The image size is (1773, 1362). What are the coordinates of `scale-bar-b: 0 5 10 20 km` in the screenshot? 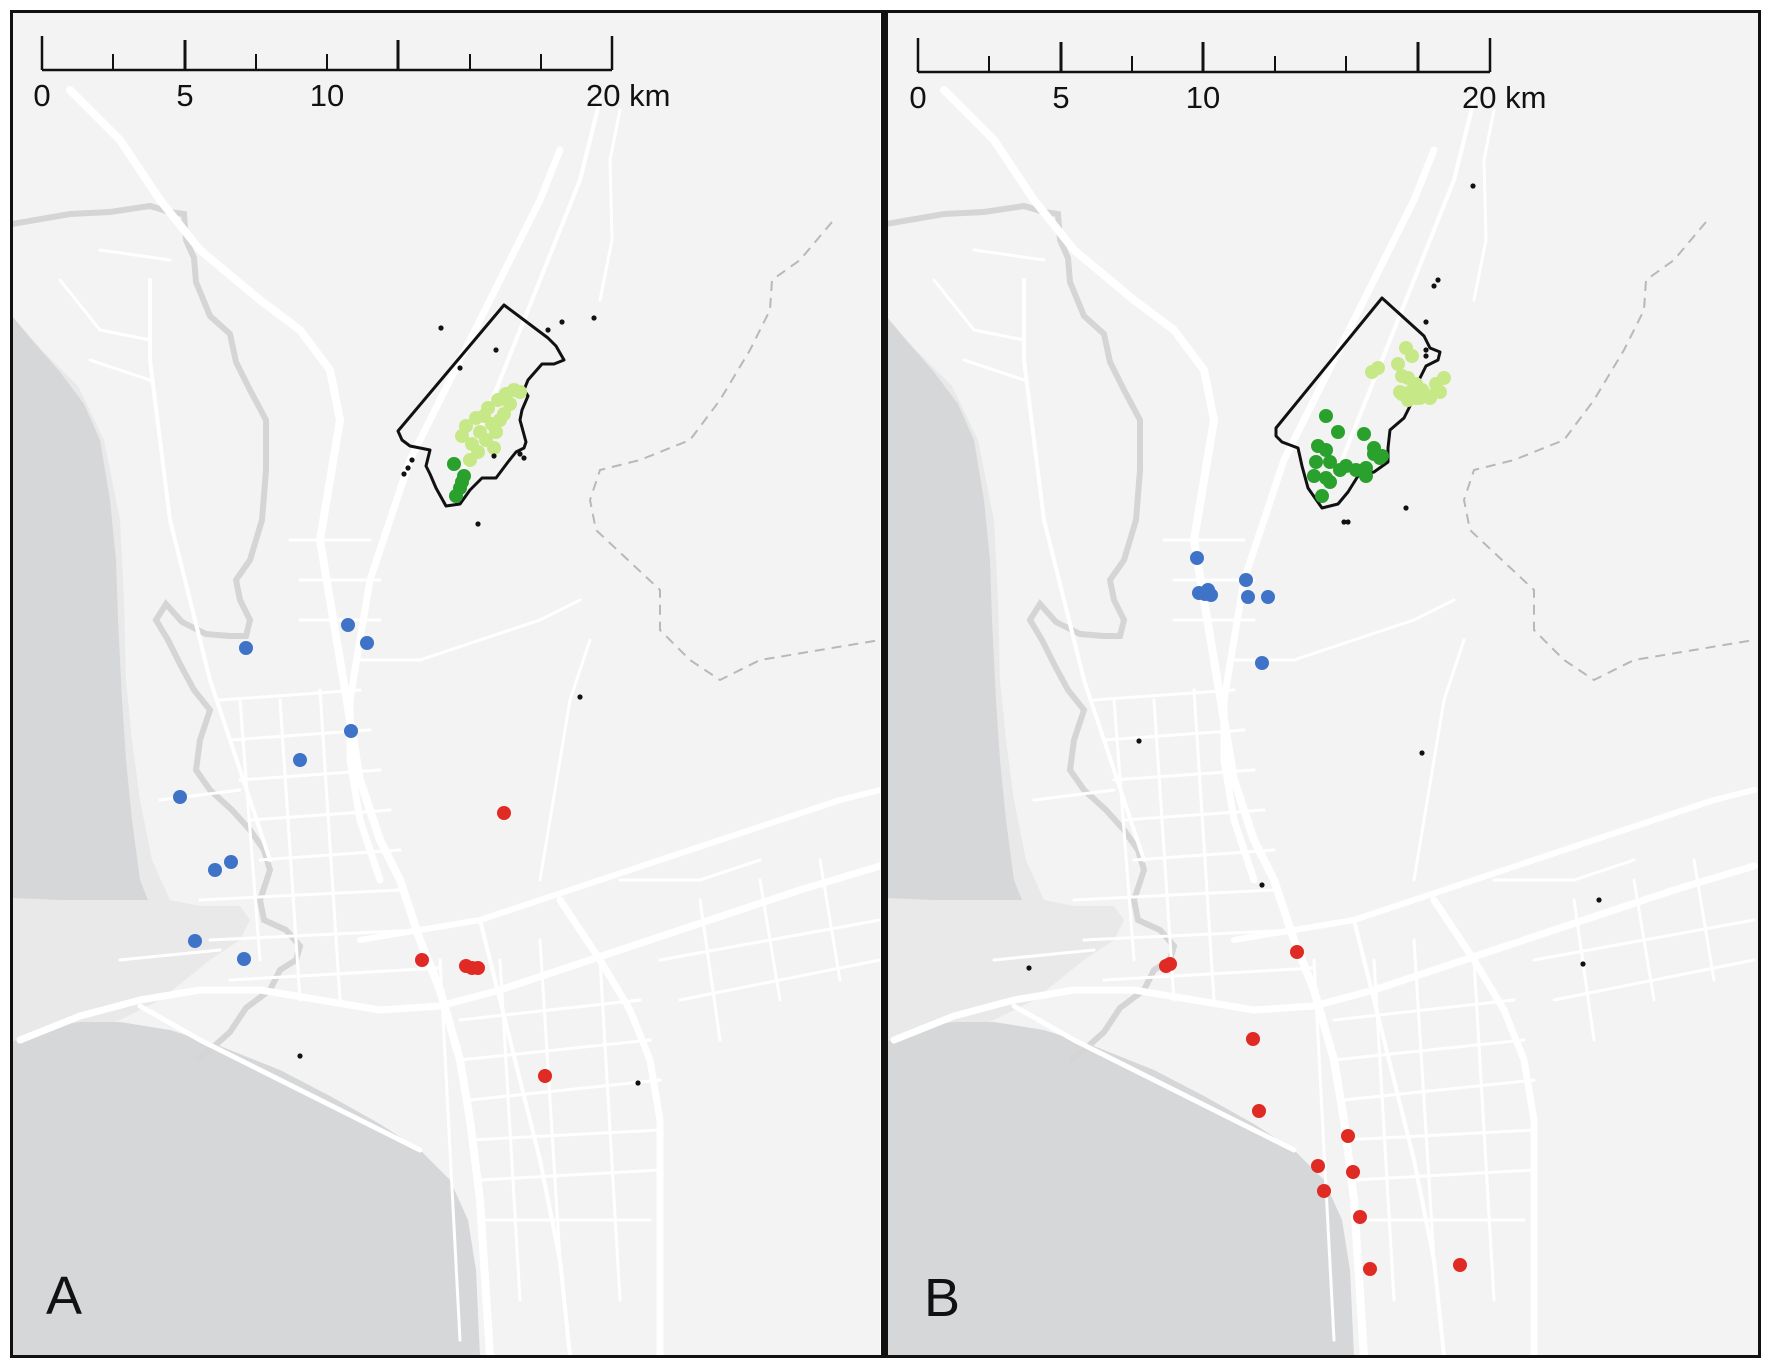 It's located at (1227, 76).